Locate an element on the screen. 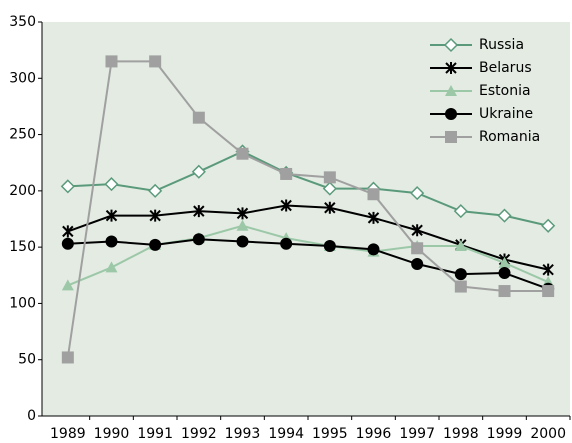  y-tick-label: 100 is located at coordinates (22, 303).